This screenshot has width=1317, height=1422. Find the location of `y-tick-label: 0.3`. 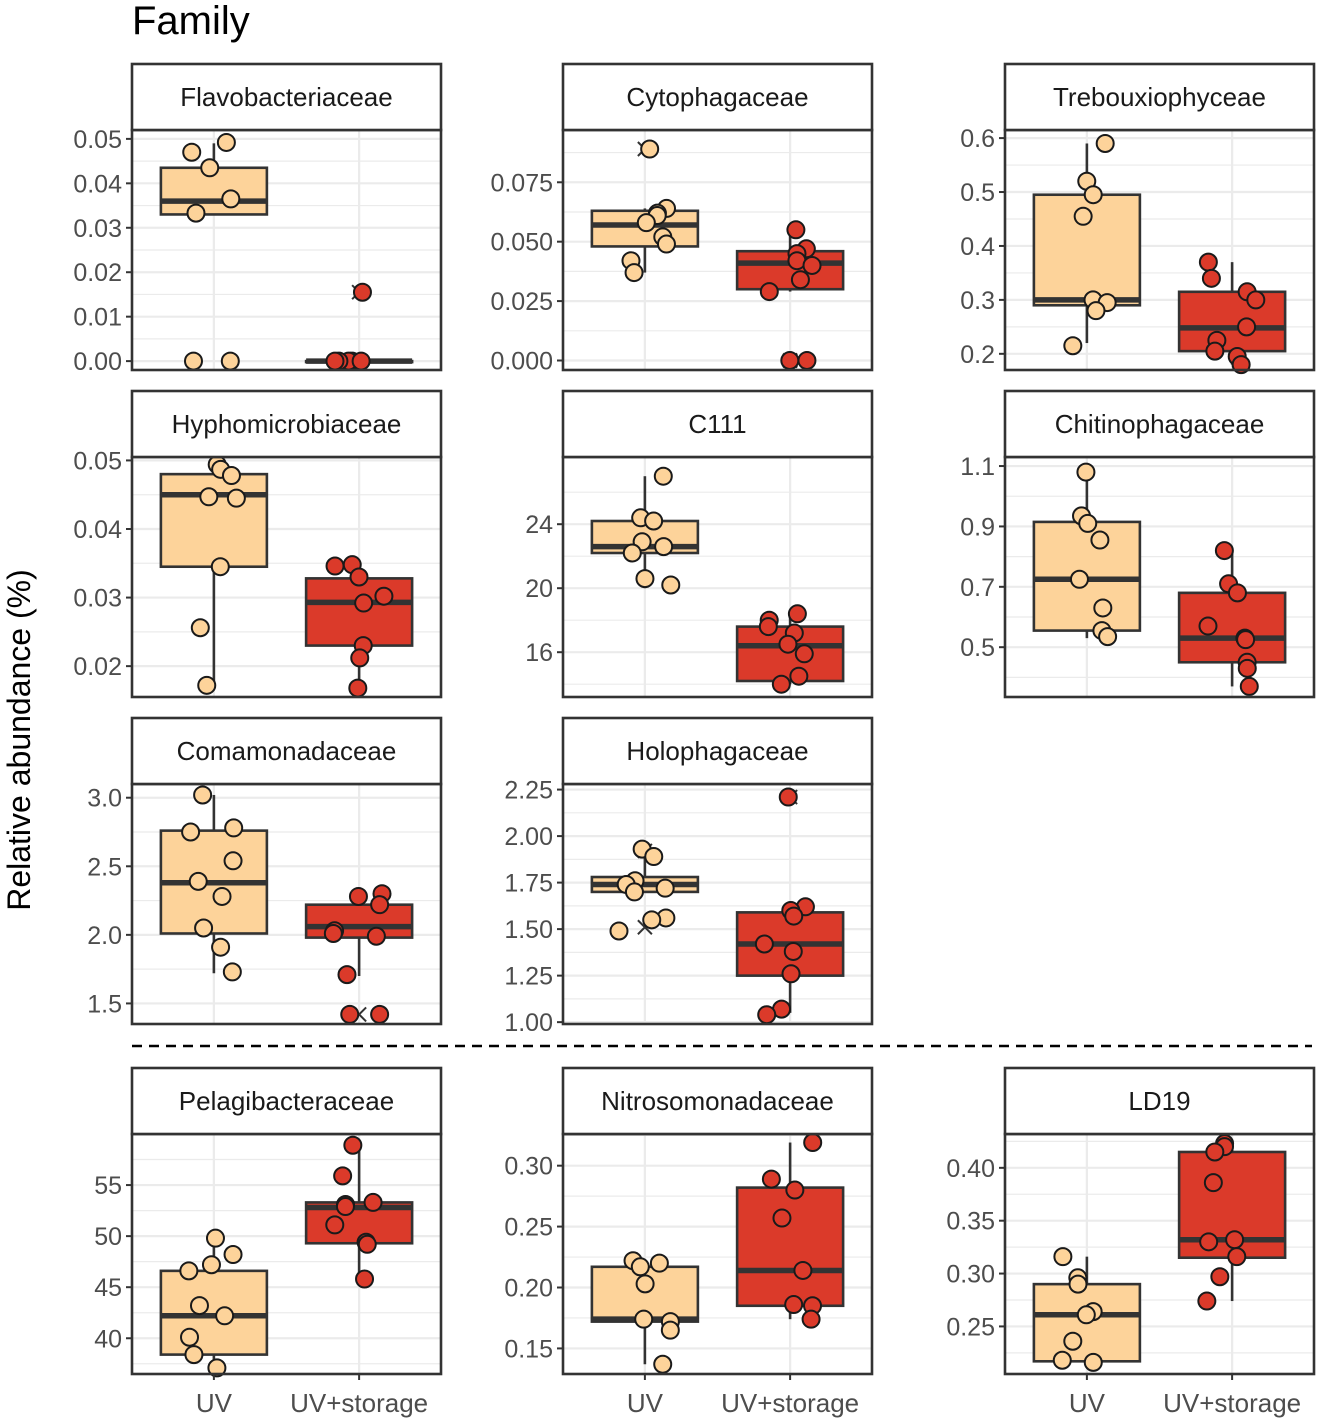

y-tick-label: 0.3 is located at coordinates (977, 301).